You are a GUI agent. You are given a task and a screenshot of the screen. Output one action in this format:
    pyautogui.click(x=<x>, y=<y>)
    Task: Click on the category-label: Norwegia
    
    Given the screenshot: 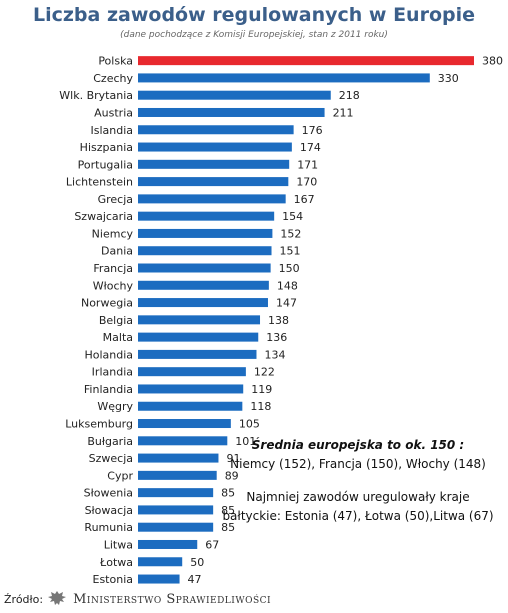 What is the action you would take?
    pyautogui.click(x=107, y=303)
    